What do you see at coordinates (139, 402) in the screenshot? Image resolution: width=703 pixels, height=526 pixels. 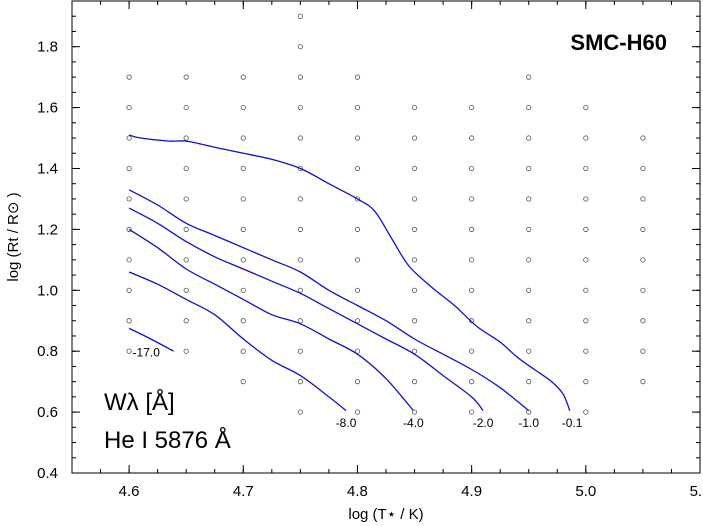 I see `annotation-line1: Wλ [Å]` at bounding box center [139, 402].